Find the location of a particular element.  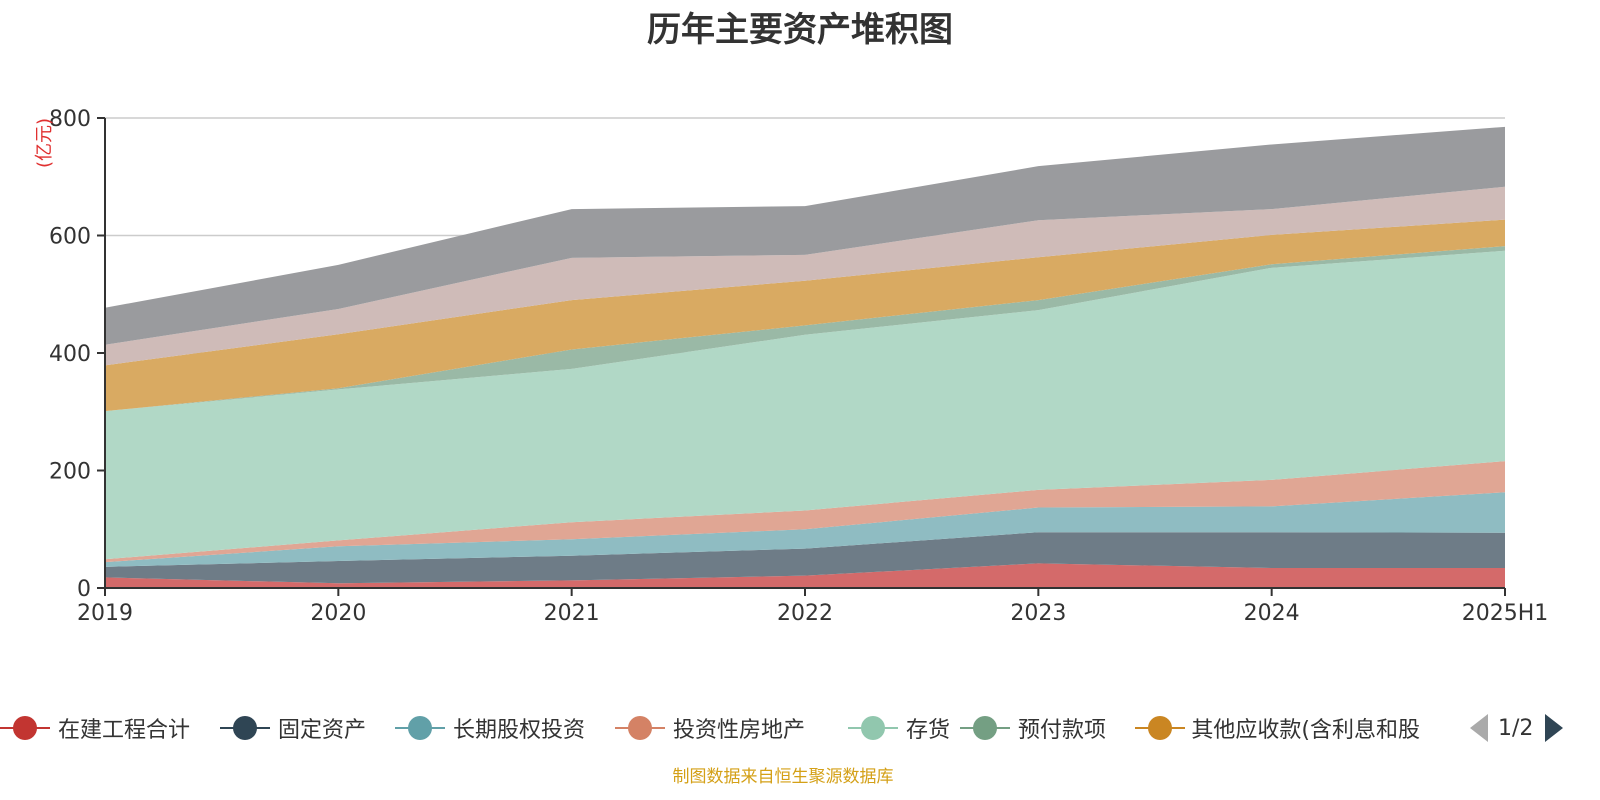

x-tick-label: 2019 is located at coordinates (105, 613).